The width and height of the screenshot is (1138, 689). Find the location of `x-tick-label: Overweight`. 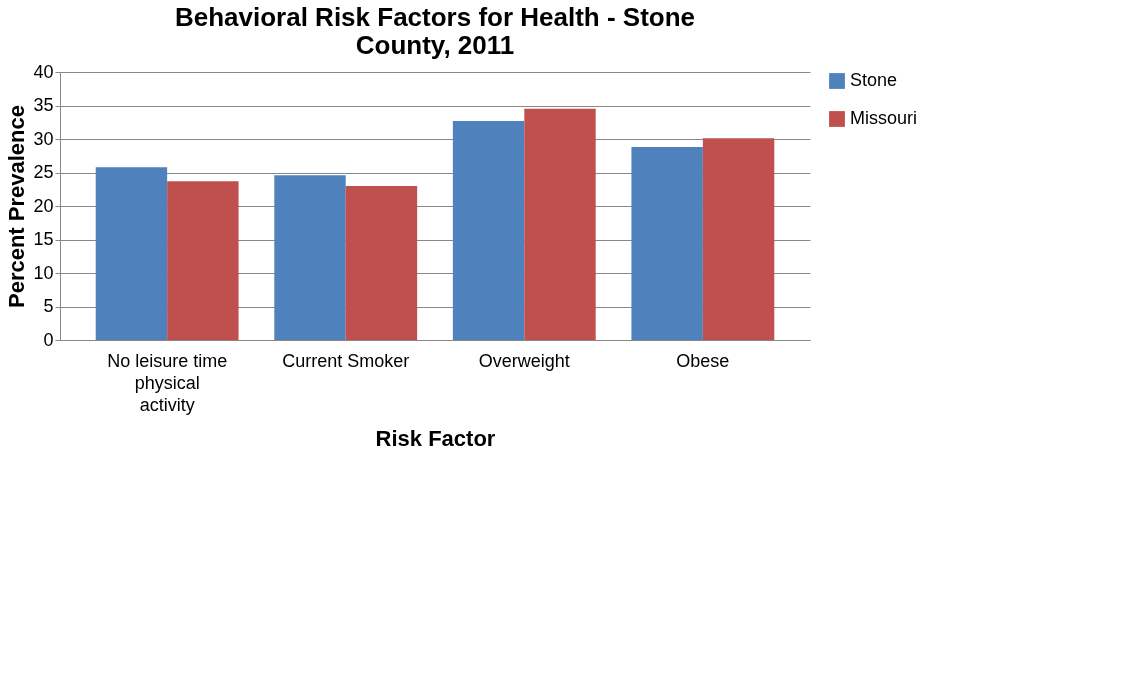

x-tick-label: Overweight is located at coordinates (524, 360).